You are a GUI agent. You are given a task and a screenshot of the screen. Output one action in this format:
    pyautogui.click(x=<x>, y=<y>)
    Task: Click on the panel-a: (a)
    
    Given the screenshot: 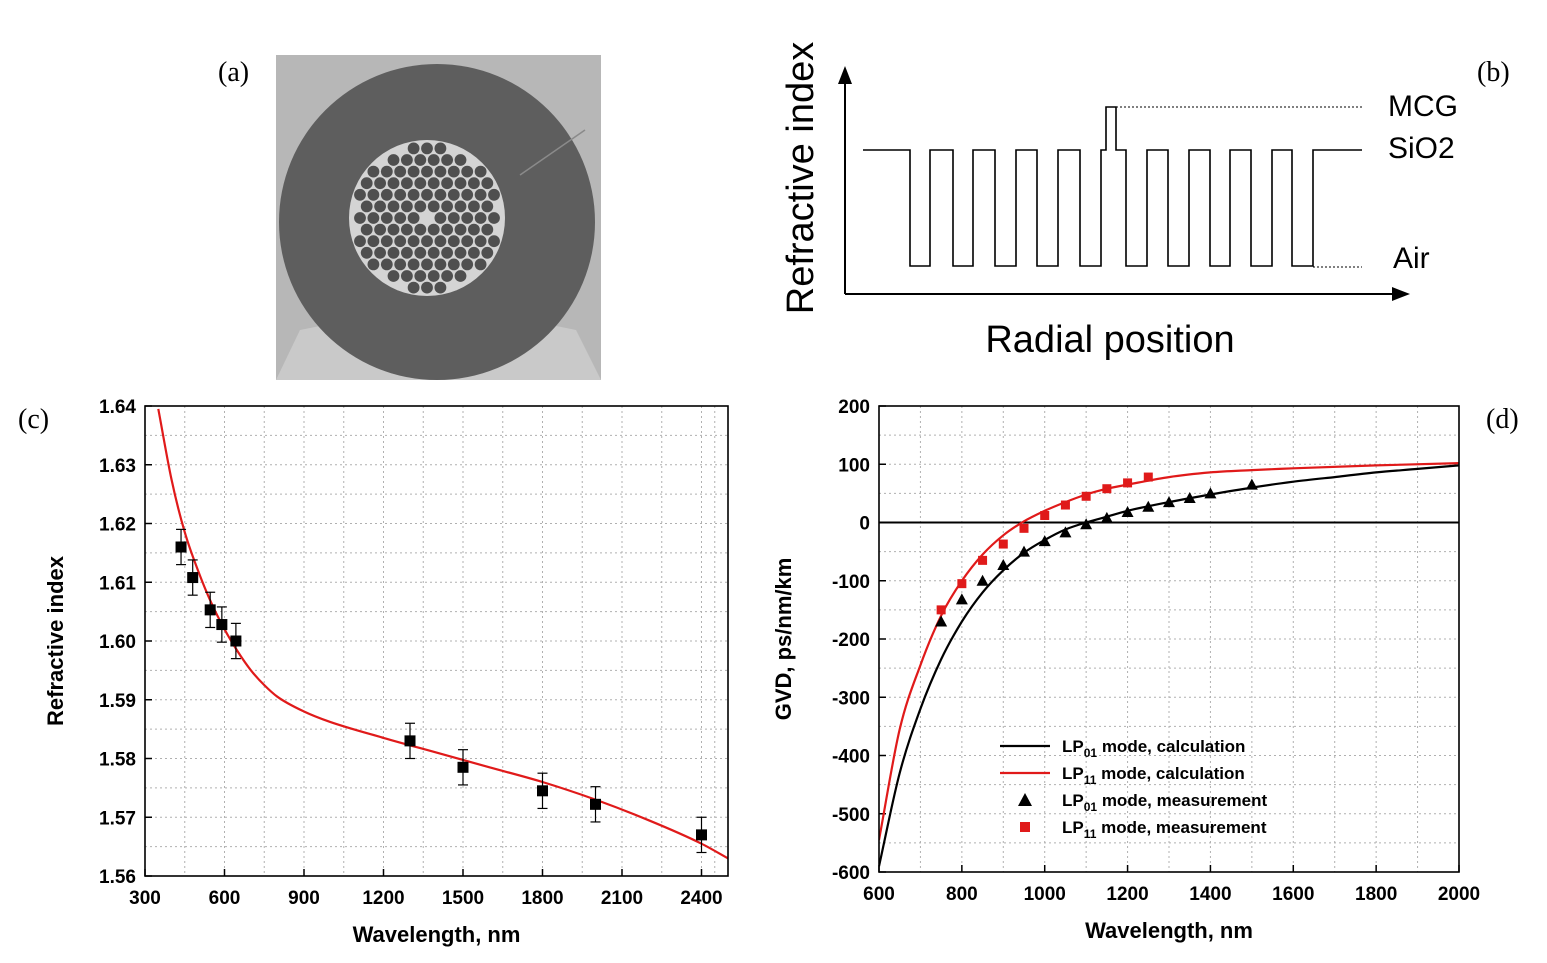 What is the action you would take?
    pyautogui.click(x=409, y=217)
    